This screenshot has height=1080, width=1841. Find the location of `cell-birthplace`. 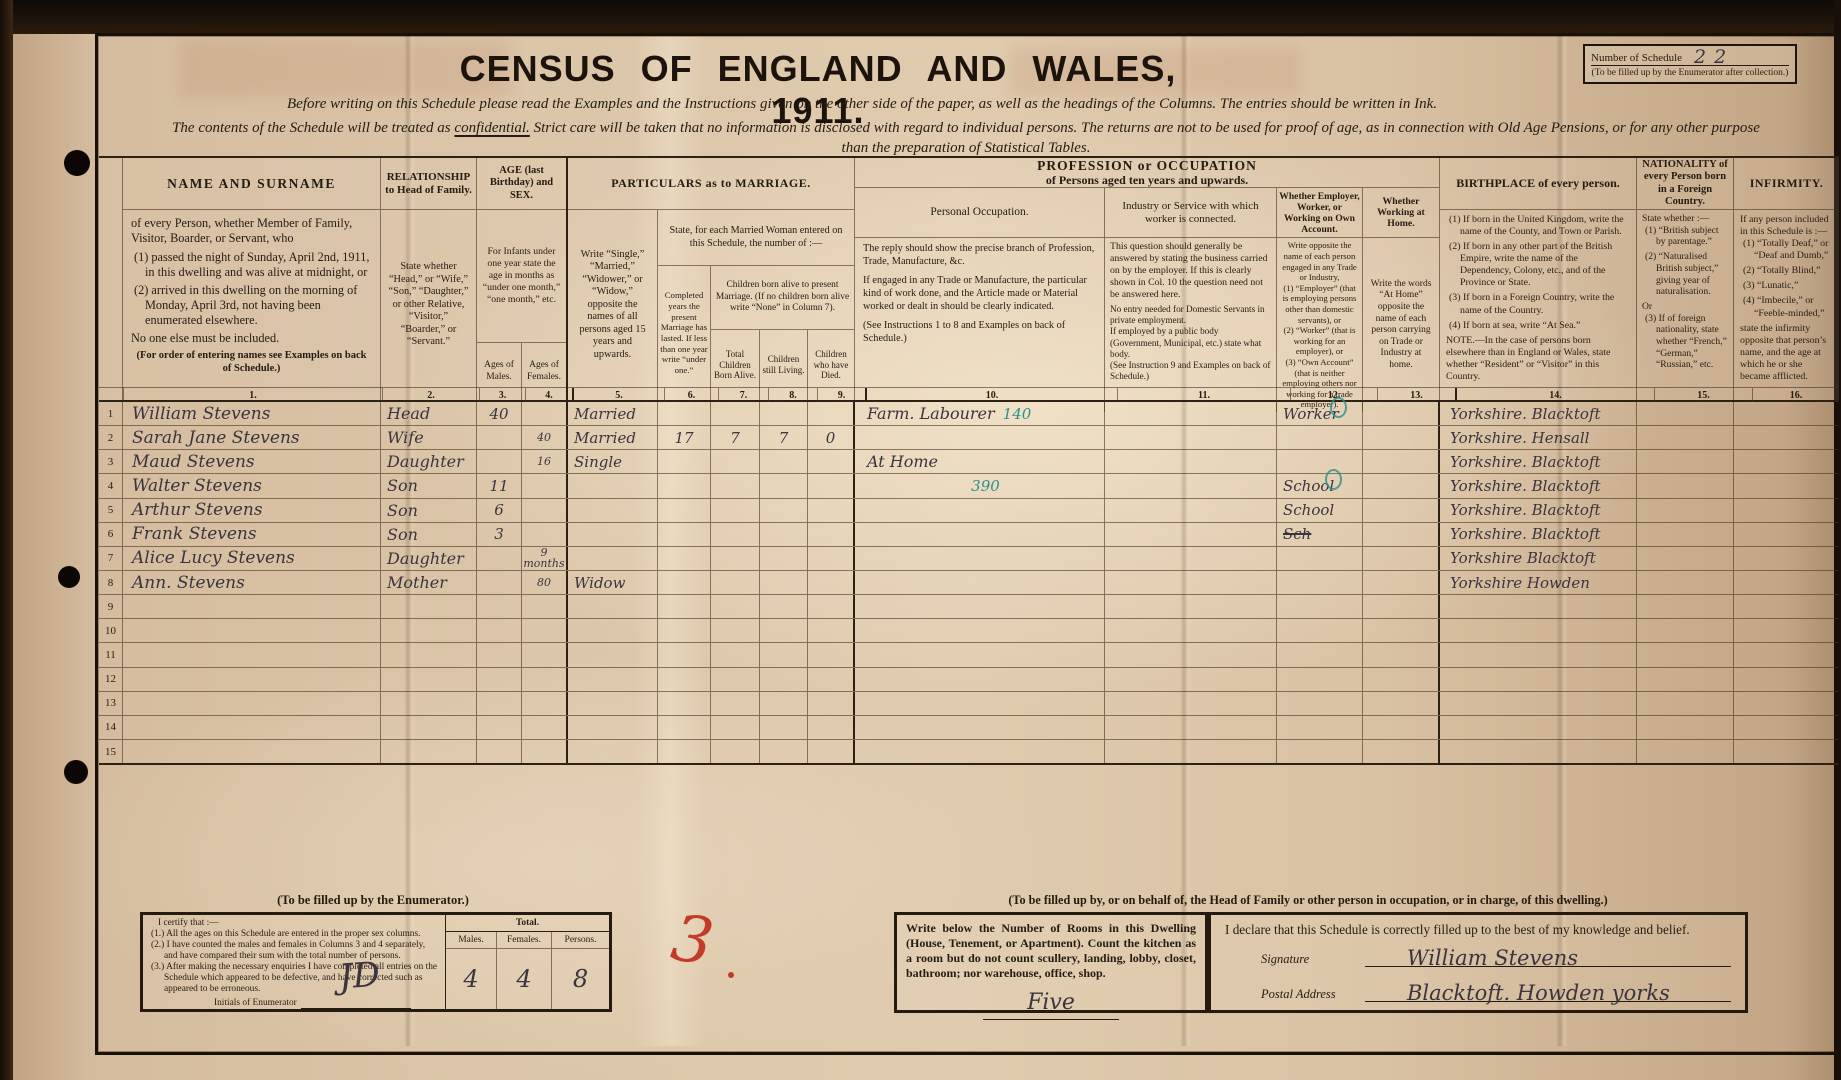

cell-birthplace is located at coordinates (1538, 703).